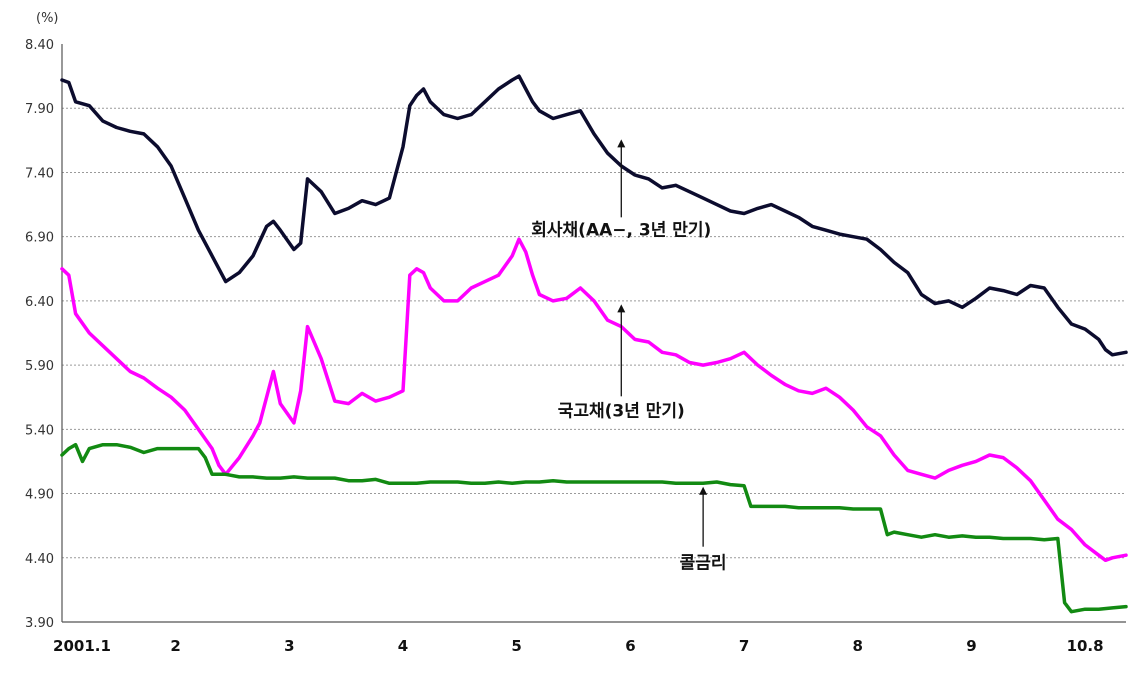 The image size is (1136, 691). What do you see at coordinates (39, 45) in the screenshot?
I see `y-tick-label: 8.40` at bounding box center [39, 45].